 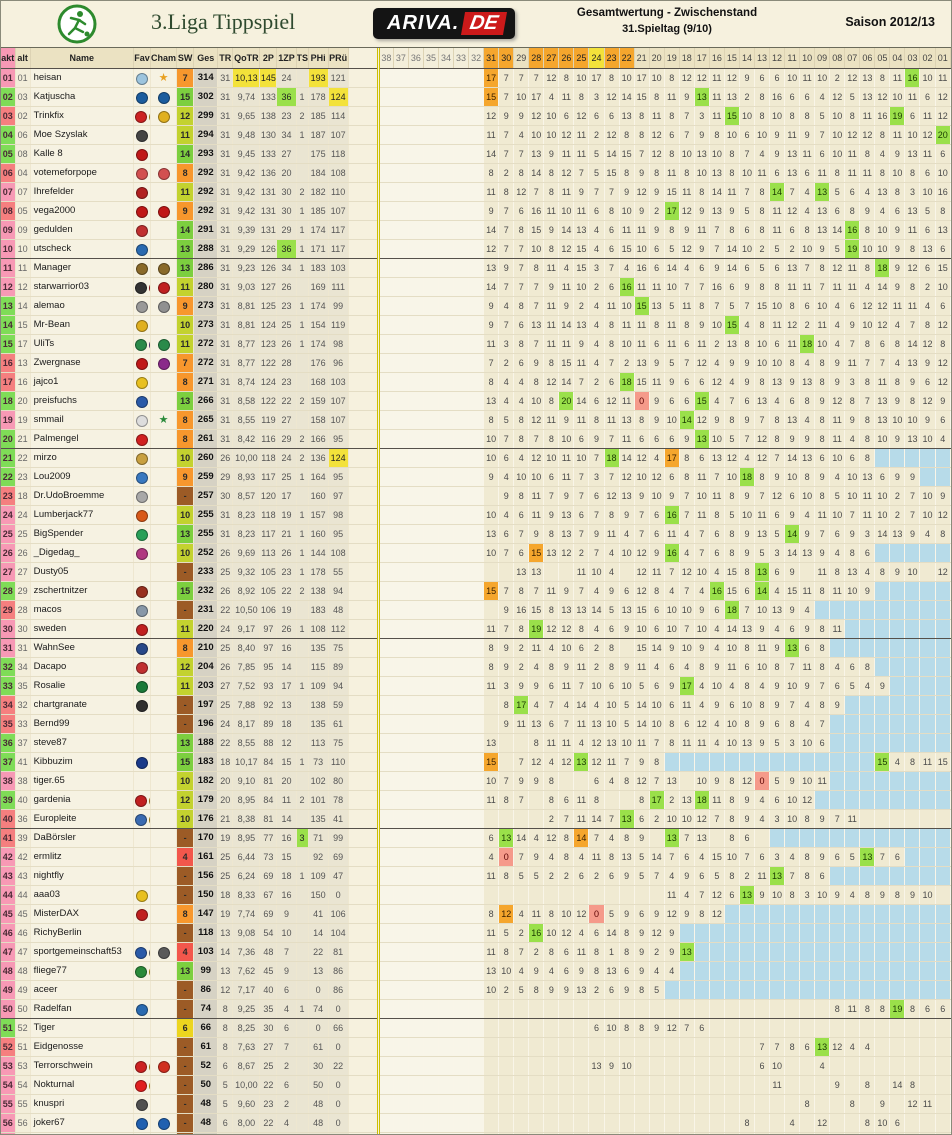 What do you see at coordinates (82, 515) in the screenshot?
I see `player-name-link: Lumberjack77` at bounding box center [82, 515].